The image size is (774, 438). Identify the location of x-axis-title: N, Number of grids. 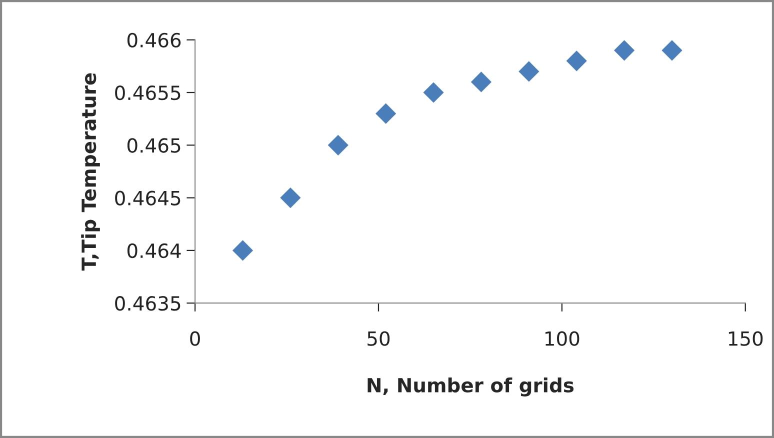
(471, 386).